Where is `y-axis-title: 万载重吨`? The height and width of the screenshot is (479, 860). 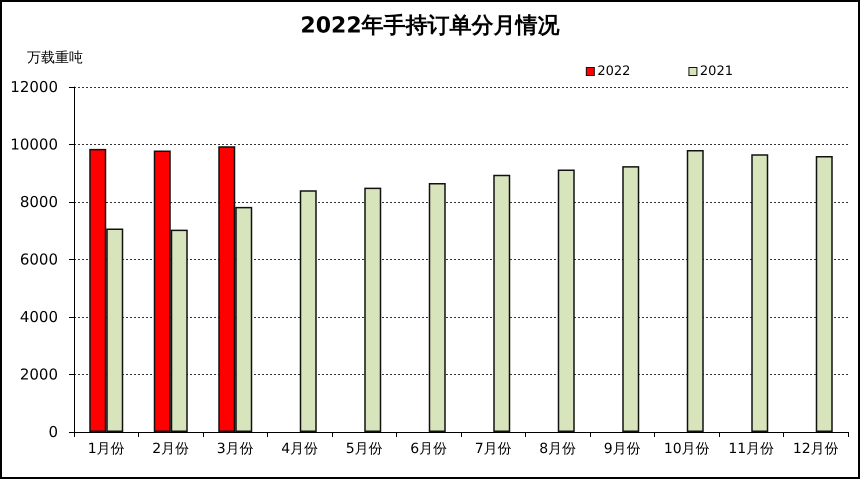
y-axis-title: 万载重吨 is located at coordinates (55, 58).